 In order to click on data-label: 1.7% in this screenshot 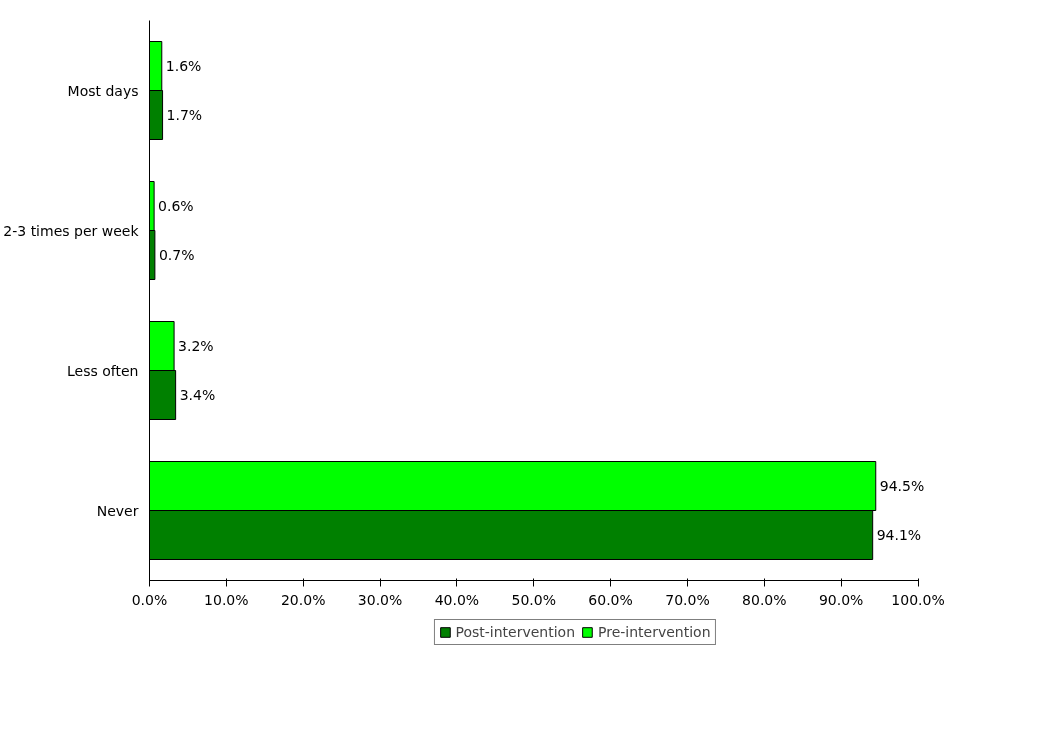, I will do `click(184, 115)`.